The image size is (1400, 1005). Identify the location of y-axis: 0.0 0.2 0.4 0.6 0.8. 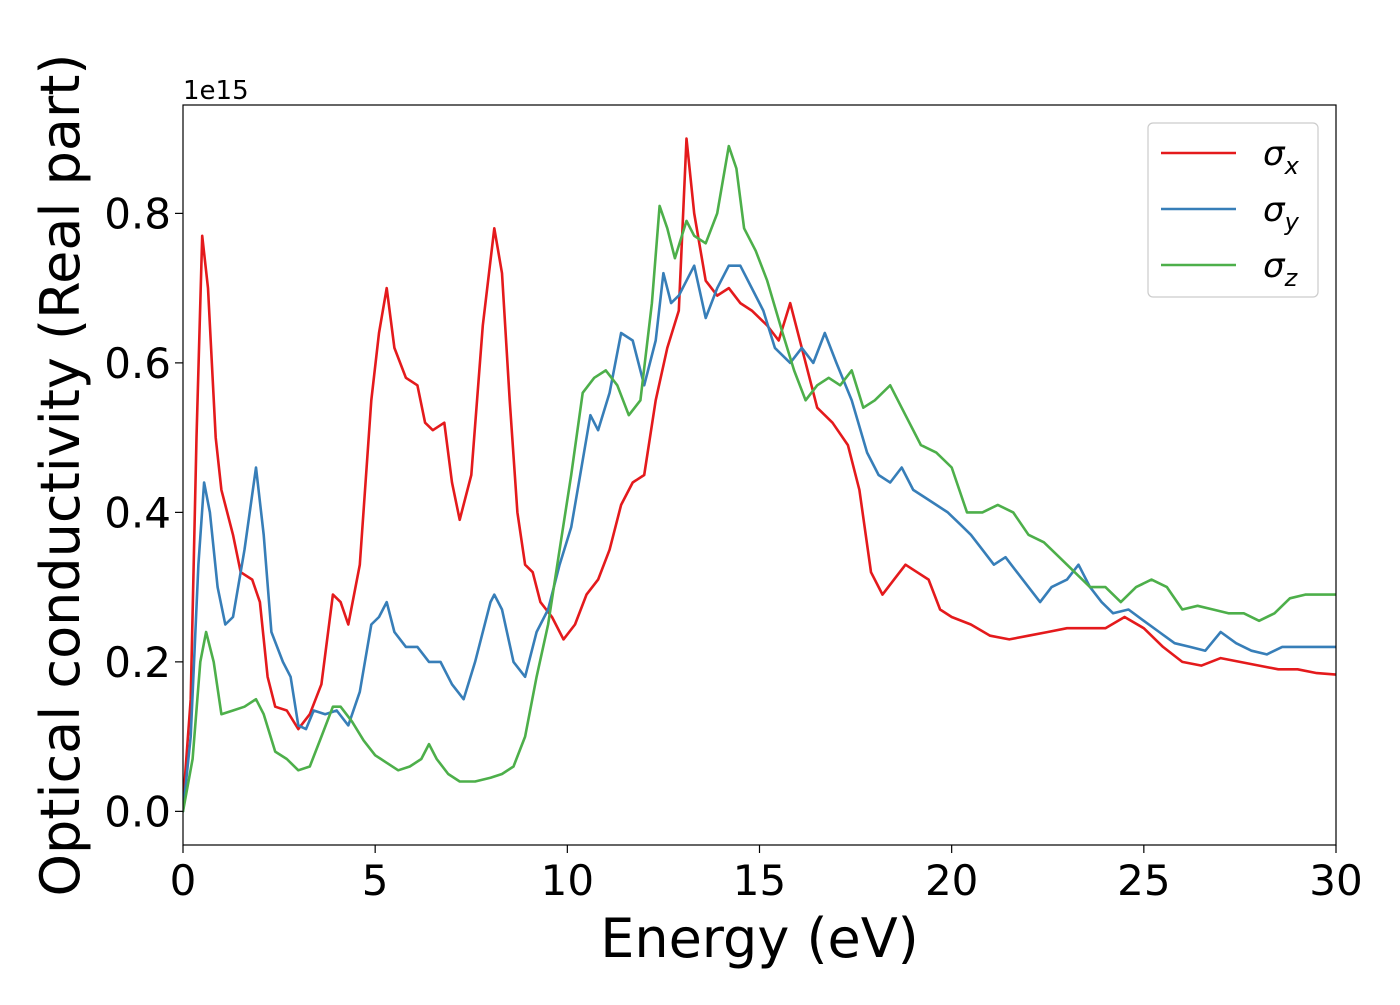
(143, 512).